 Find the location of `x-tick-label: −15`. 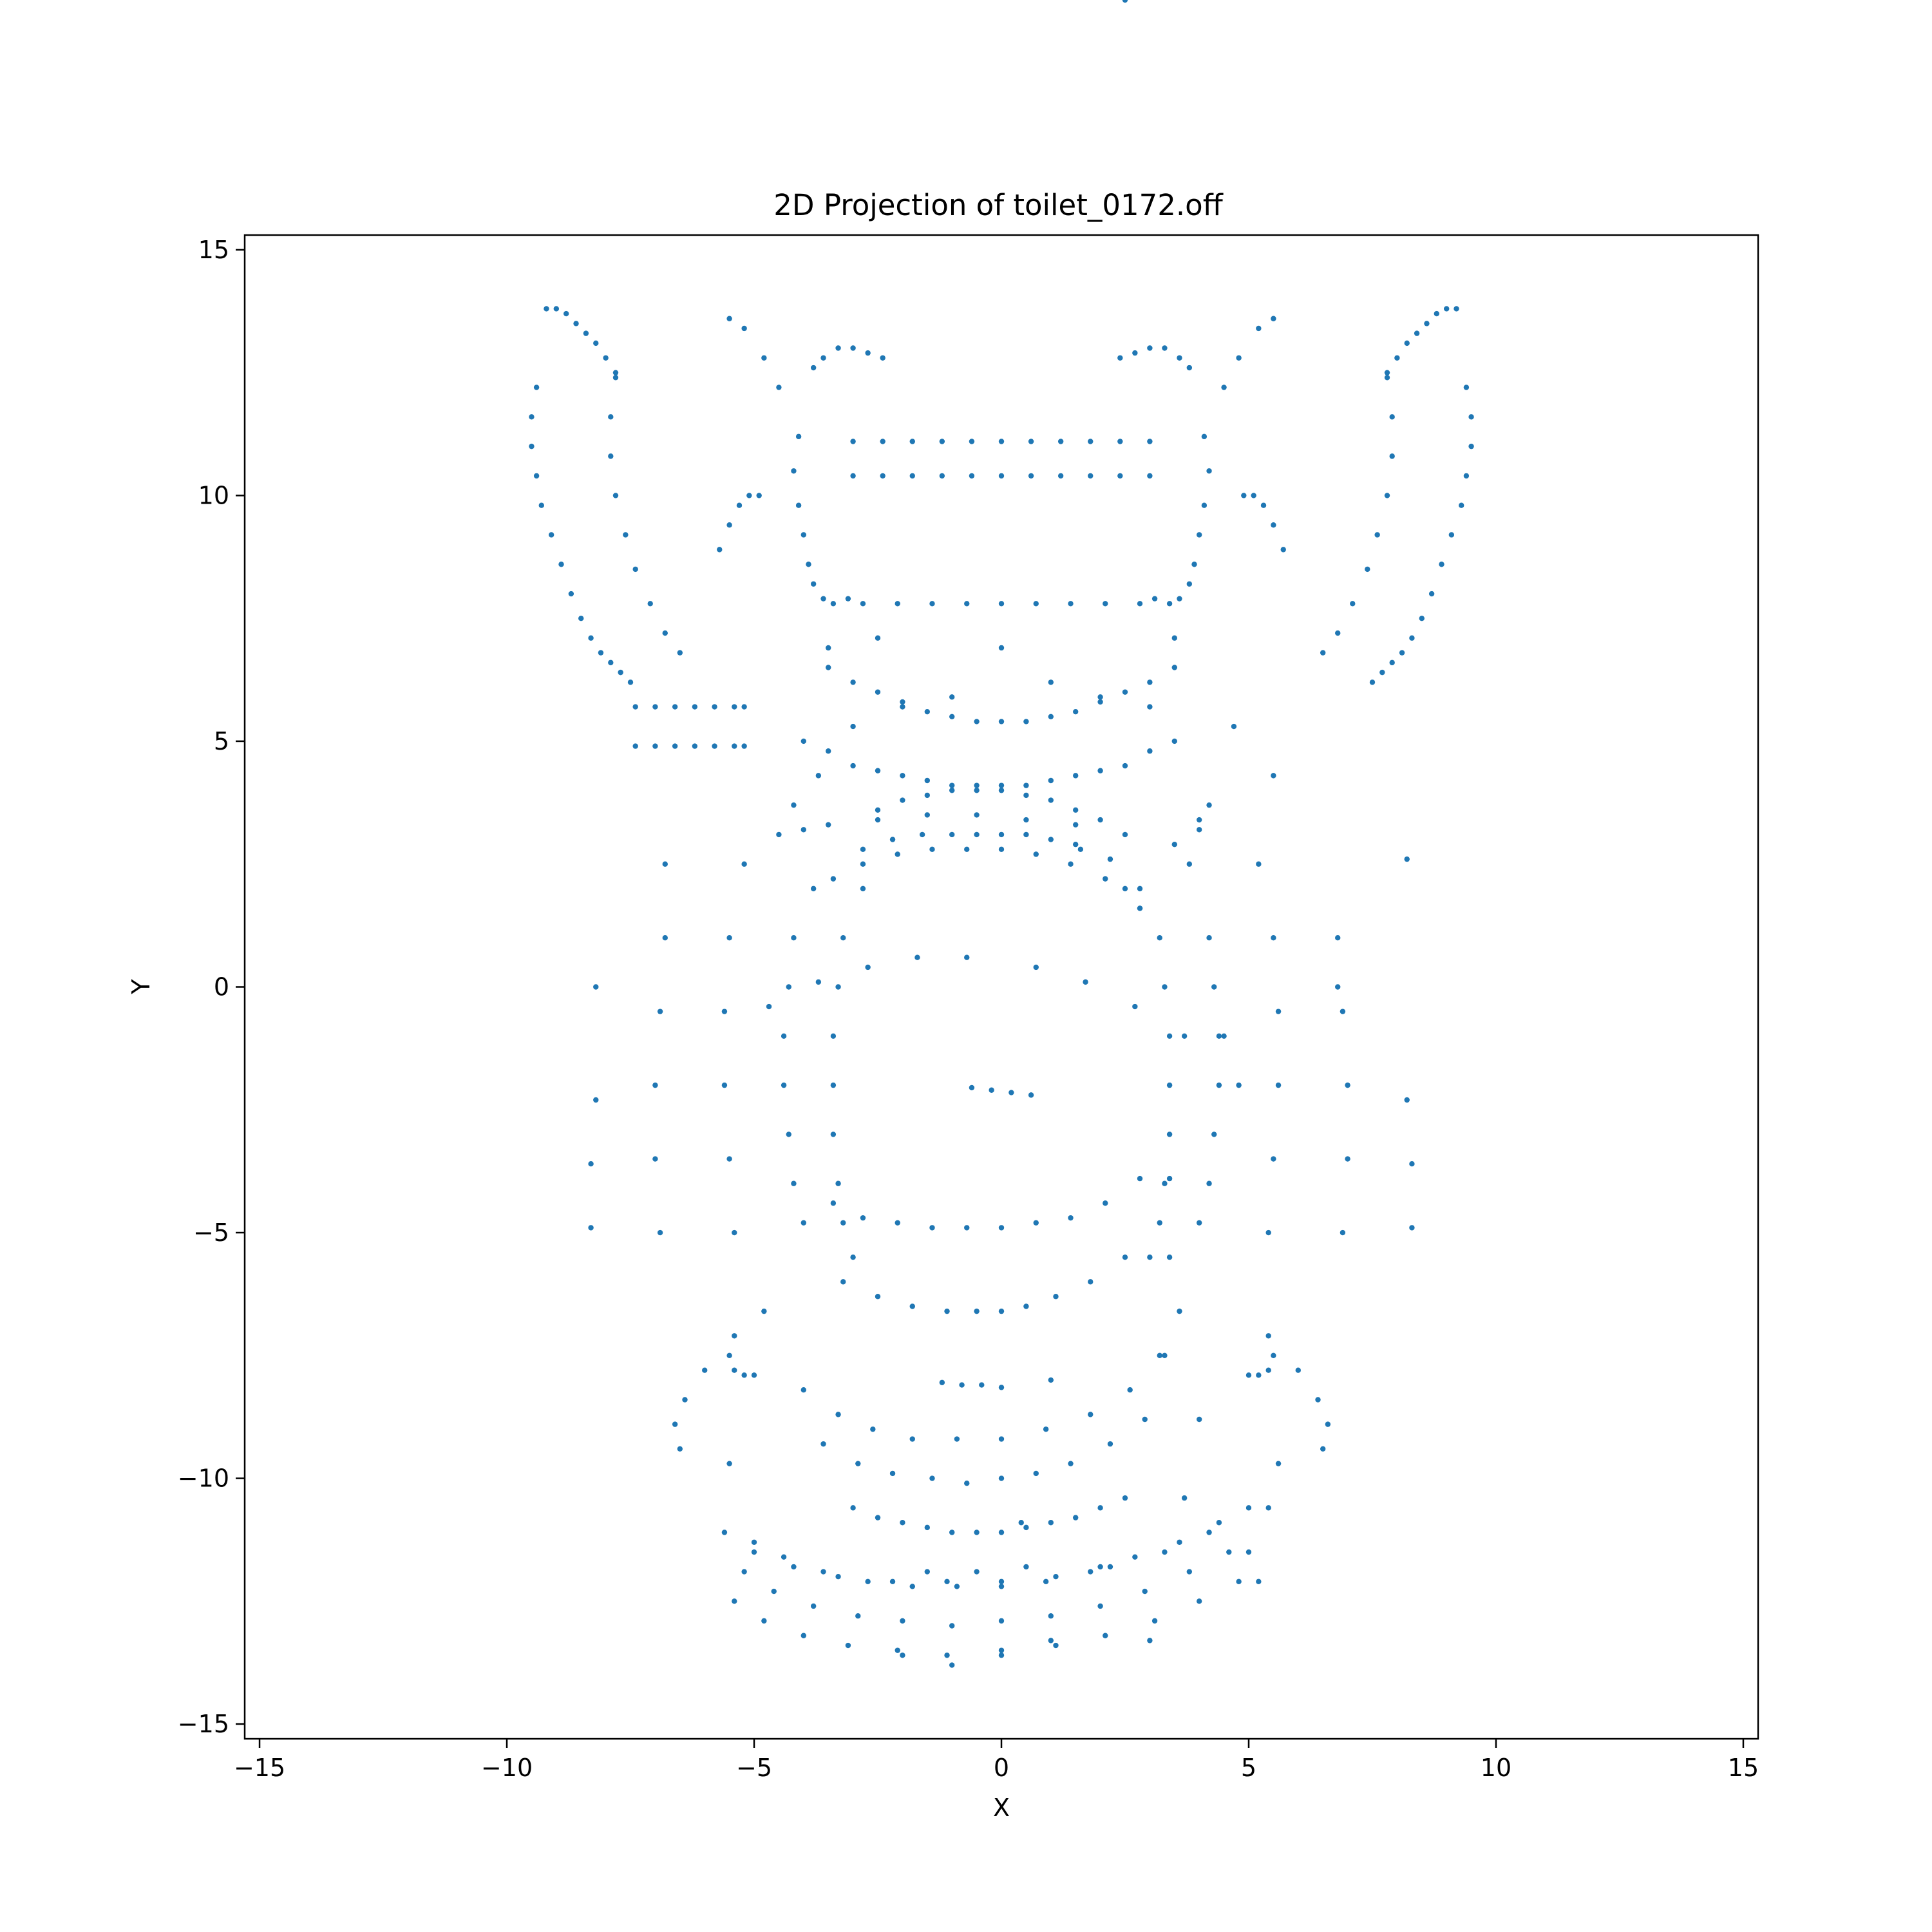

x-tick-label: −15 is located at coordinates (259, 1768).